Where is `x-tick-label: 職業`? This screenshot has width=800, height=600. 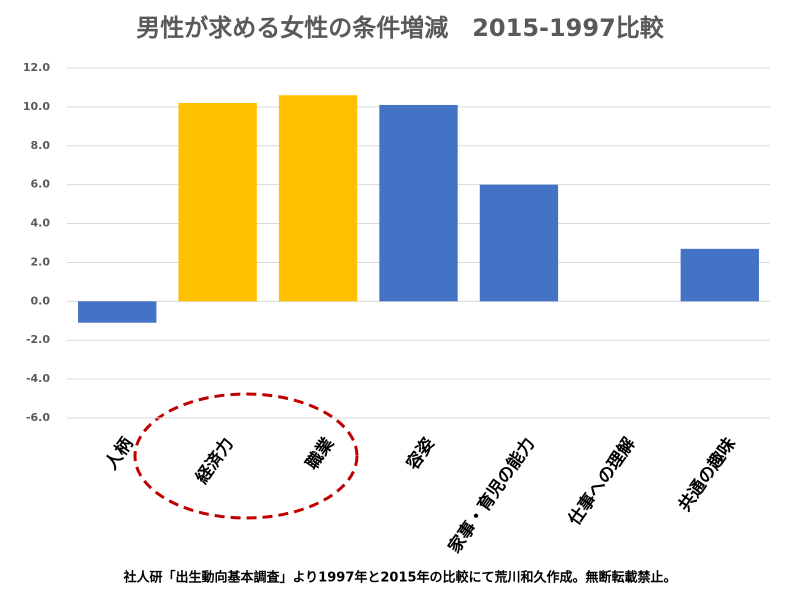 x-tick-label: 職業 is located at coordinates (320, 454).